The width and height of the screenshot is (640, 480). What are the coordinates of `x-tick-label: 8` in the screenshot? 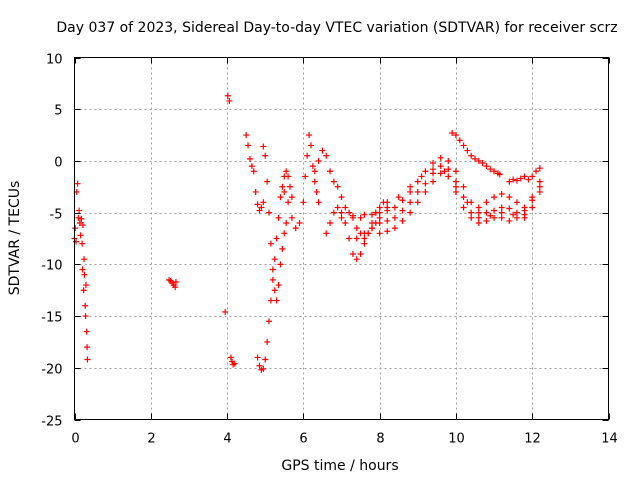 It's located at (380, 439).